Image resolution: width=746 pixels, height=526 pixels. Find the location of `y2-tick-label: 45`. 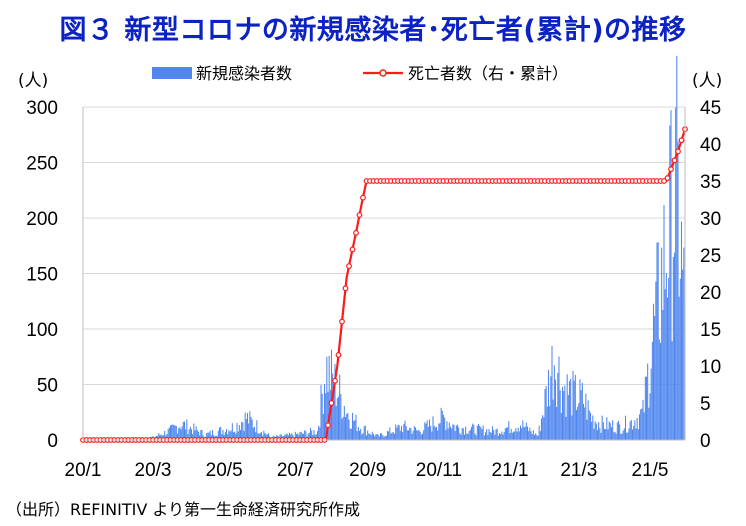

y2-tick-label: 45 is located at coordinates (710, 108).